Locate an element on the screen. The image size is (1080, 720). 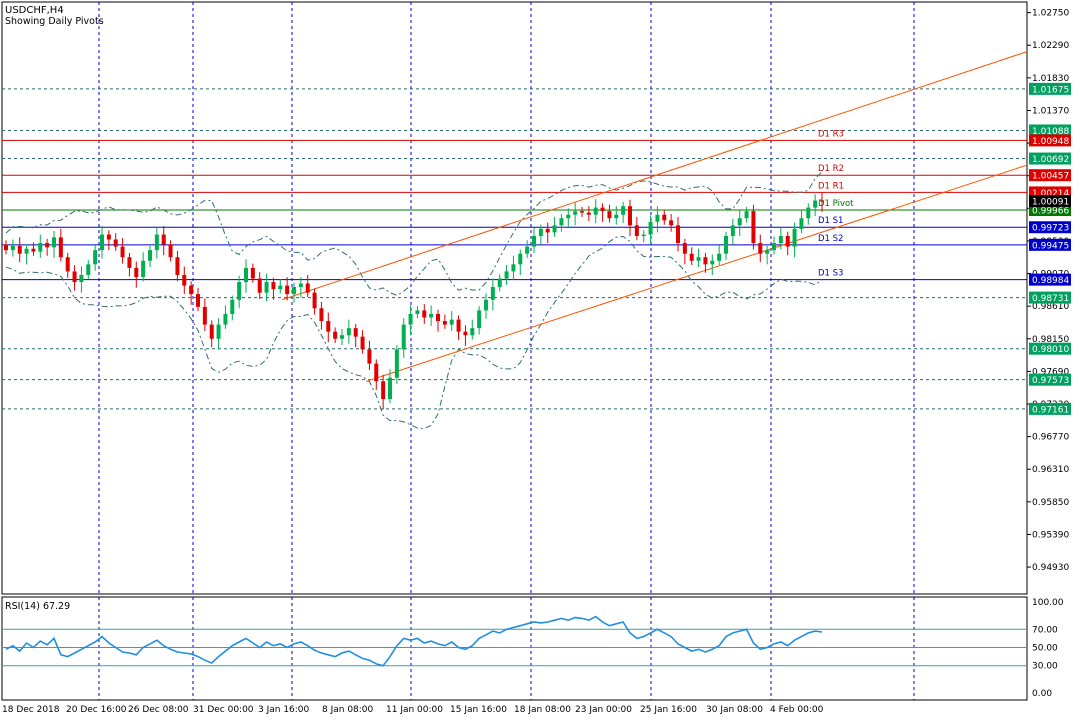
level-price-tag: 0.97573 is located at coordinates (1050, 381).